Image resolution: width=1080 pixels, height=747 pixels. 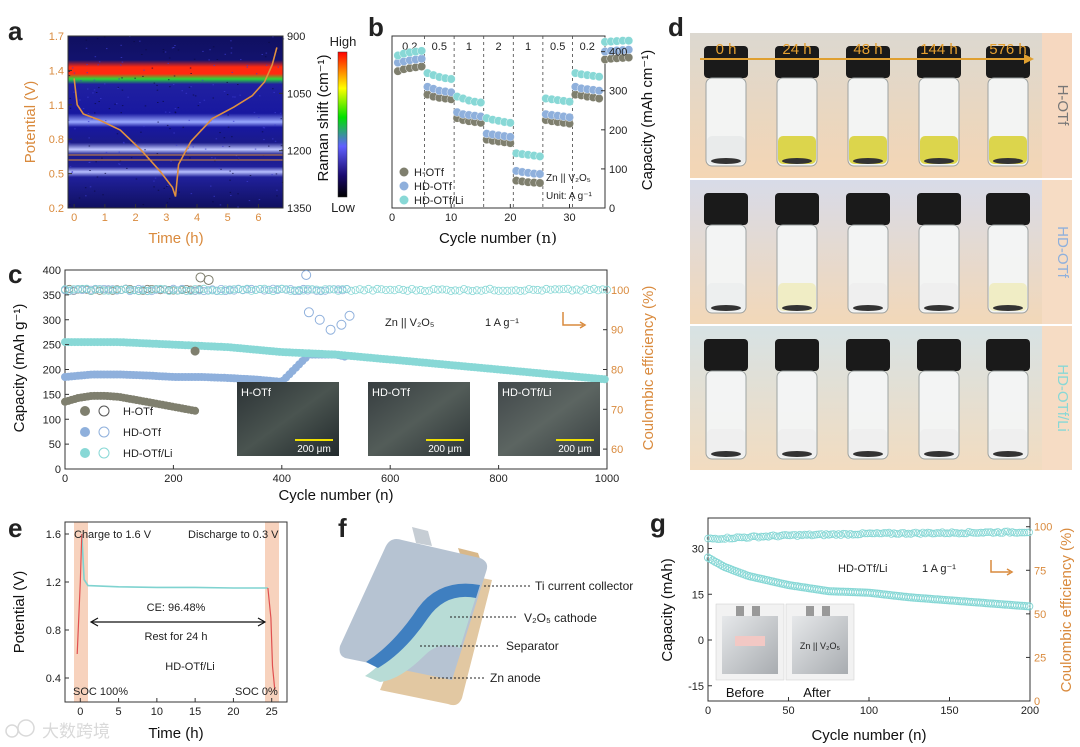 What do you see at coordinates (15, 31) in the screenshot?
I see `panel-label-a: a` at bounding box center [15, 31].